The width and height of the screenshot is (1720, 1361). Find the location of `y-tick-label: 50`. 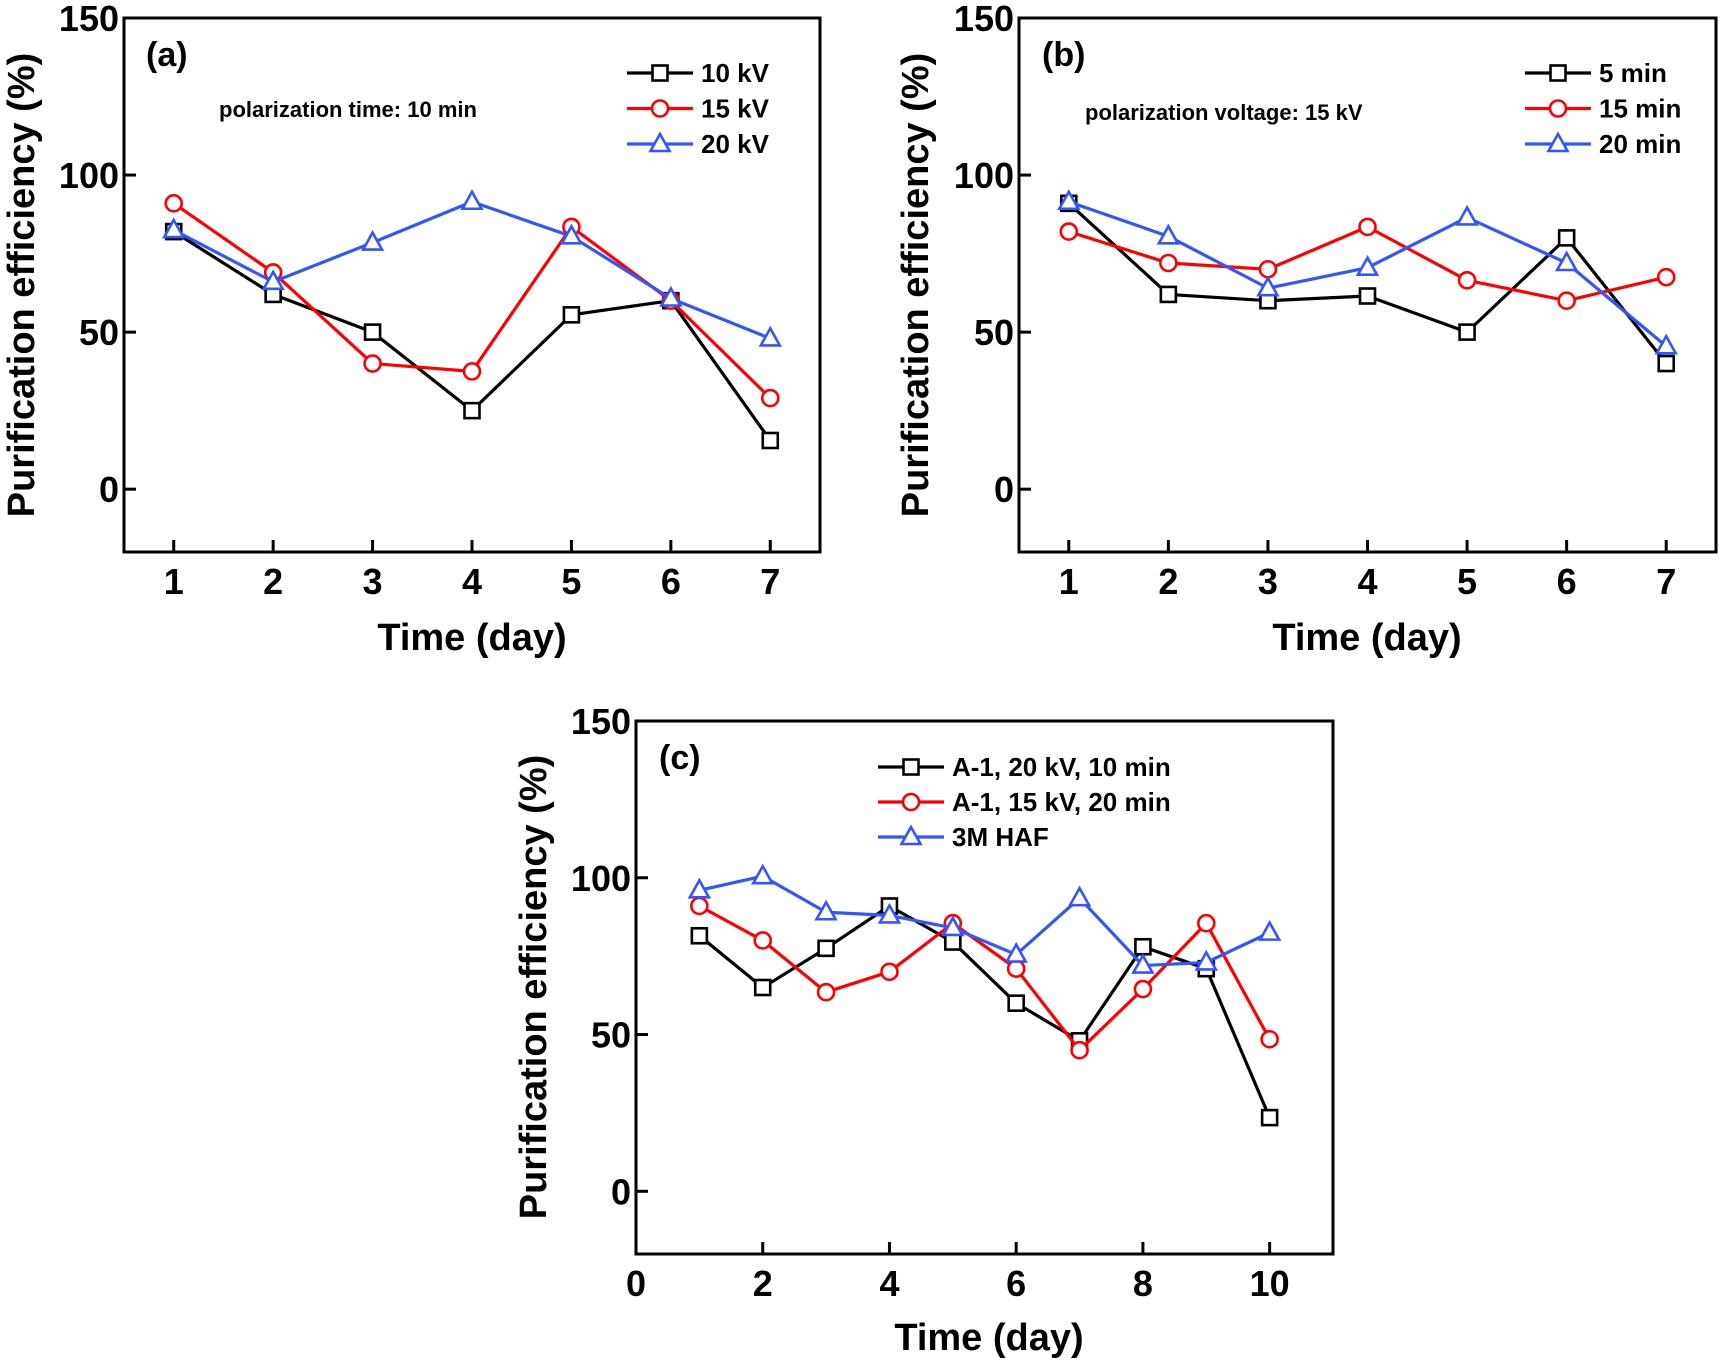

y-tick-label: 50 is located at coordinates (99, 332).